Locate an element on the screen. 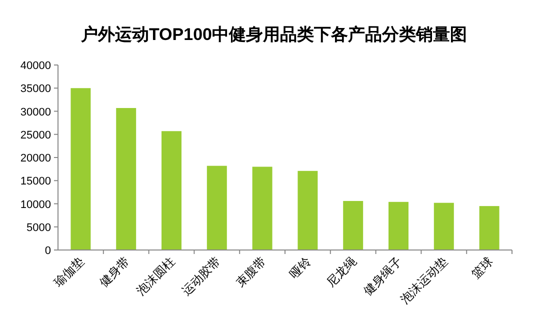  y-tick-label: 10000 is located at coordinates (35, 204).